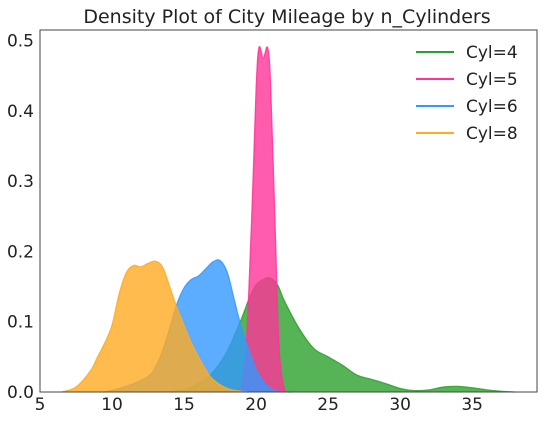  Describe the element at coordinates (40, 405) in the screenshot. I see `x-tick-label: 5` at that location.